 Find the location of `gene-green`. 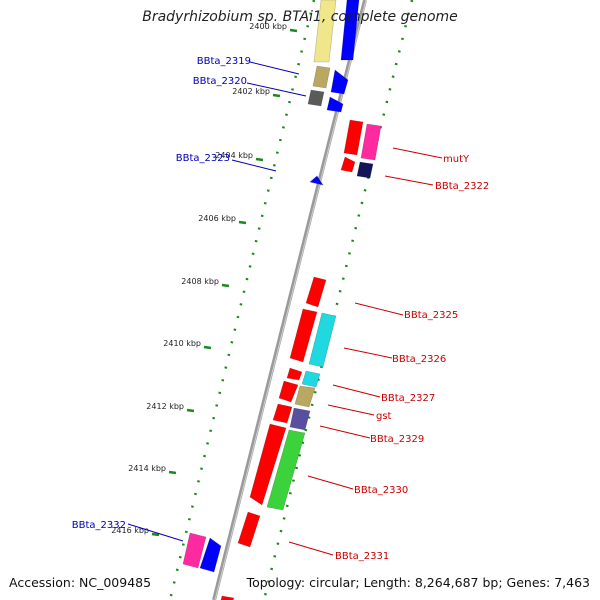

gene-green is located at coordinates (286, 470).